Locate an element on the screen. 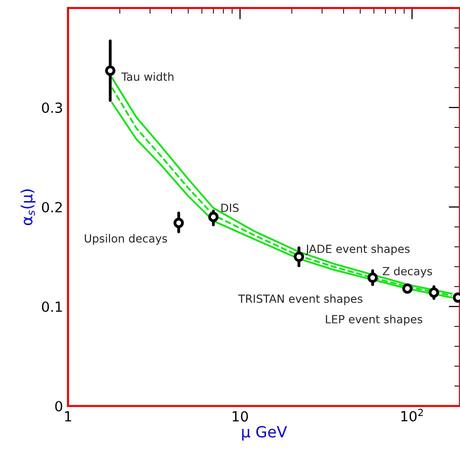 Image resolution: width=460 pixels, height=452 pixels. annotation: DIS is located at coordinates (230, 208).